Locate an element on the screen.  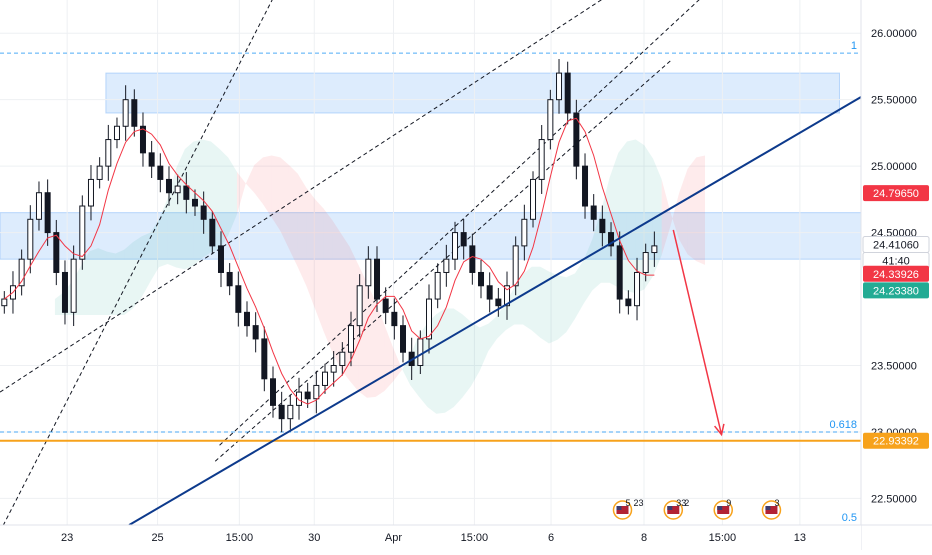
price-tick-label: 26.00000 is located at coordinates (894, 34).